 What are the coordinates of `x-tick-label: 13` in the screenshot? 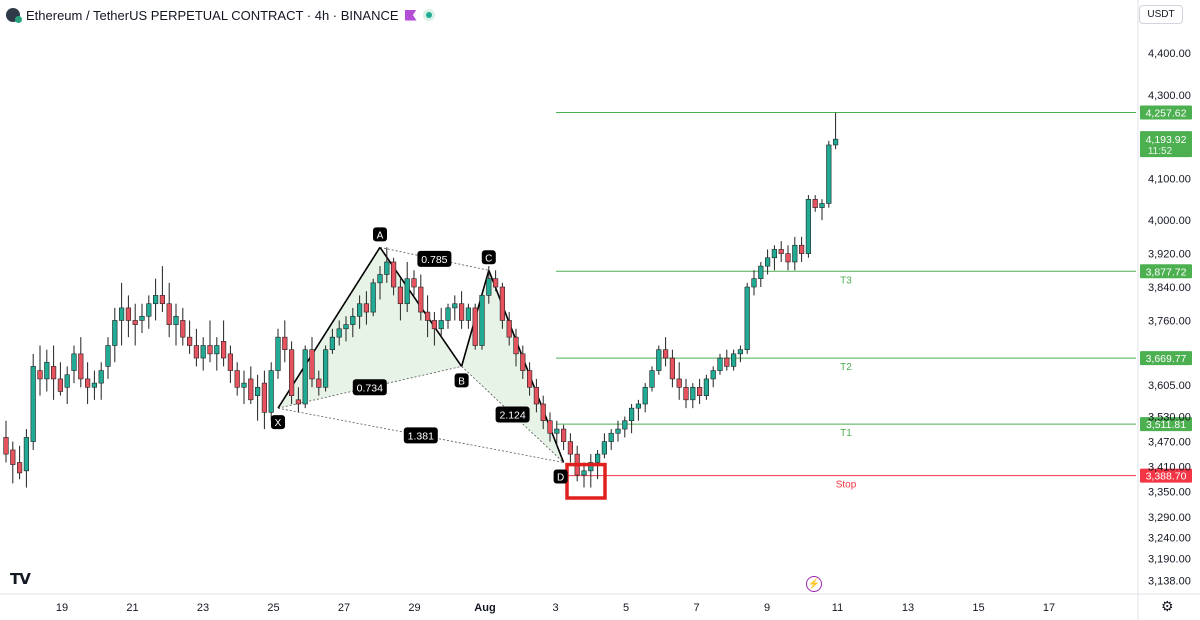 It's located at (908, 608).